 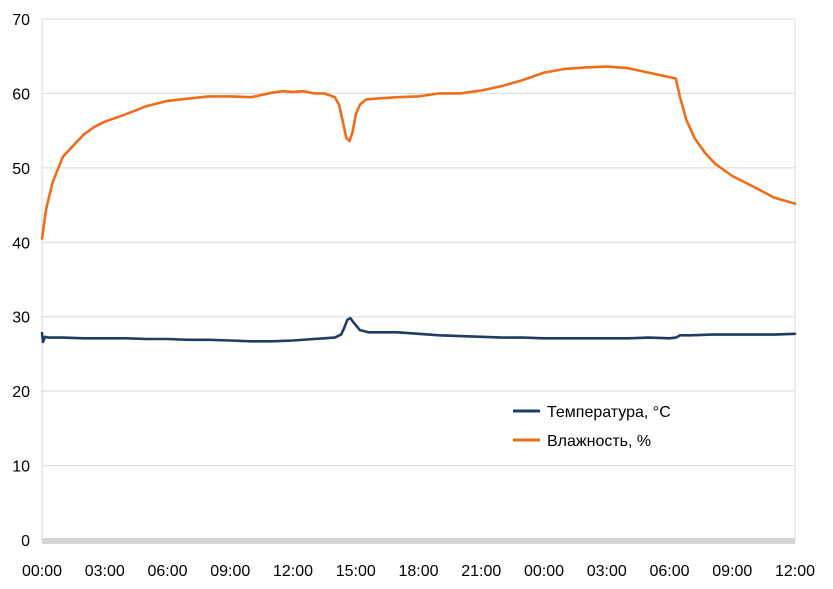 I want to click on x-tick-label: 21:00, so click(x=481, y=571).